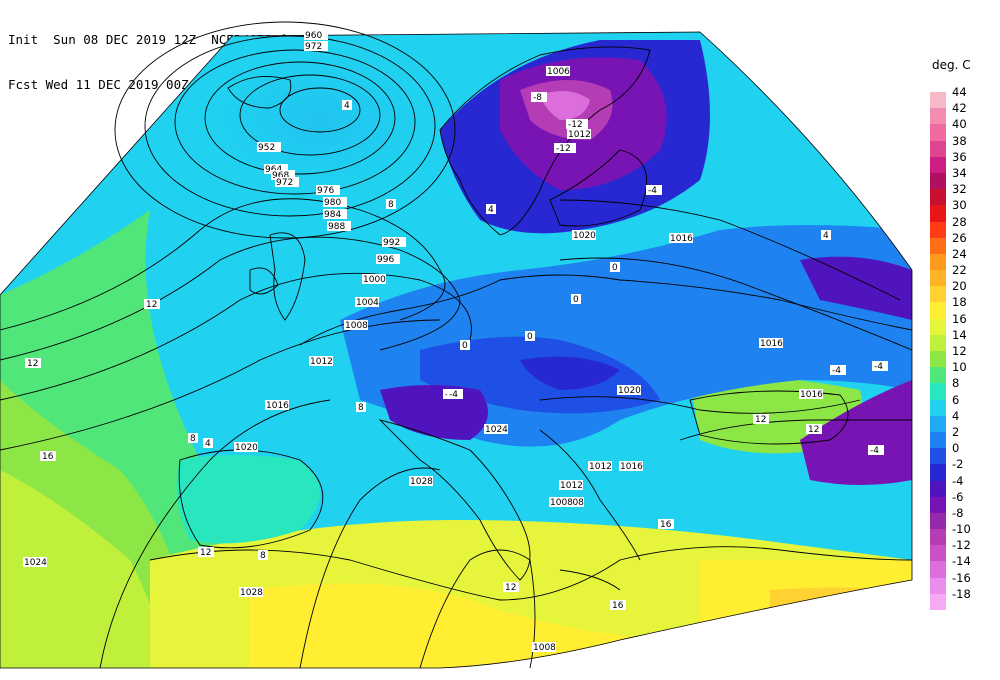  I want to click on isobar-label: 992, so click(394, 242).